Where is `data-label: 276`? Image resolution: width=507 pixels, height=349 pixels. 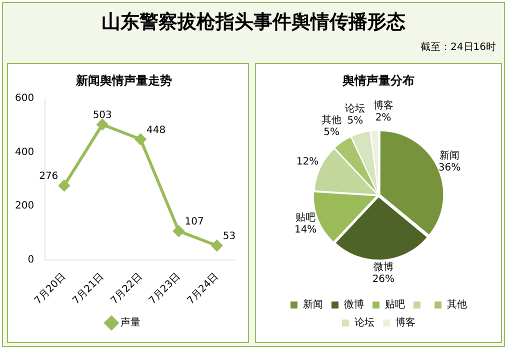 data-label: 276 is located at coordinates (48, 176).